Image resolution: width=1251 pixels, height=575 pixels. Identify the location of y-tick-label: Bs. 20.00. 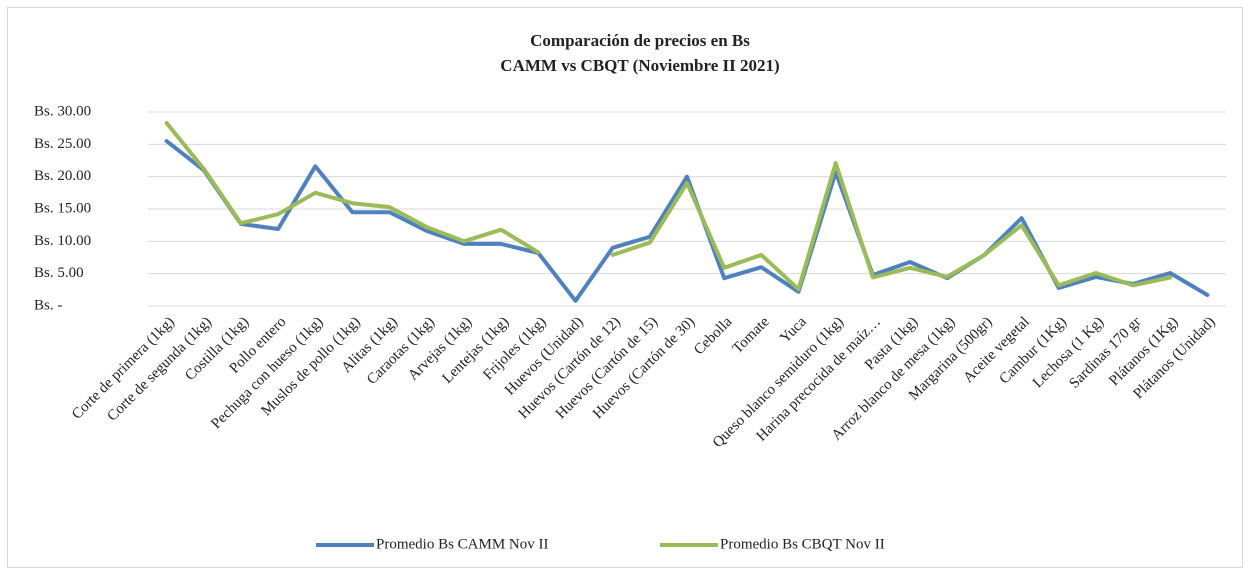
(62, 176).